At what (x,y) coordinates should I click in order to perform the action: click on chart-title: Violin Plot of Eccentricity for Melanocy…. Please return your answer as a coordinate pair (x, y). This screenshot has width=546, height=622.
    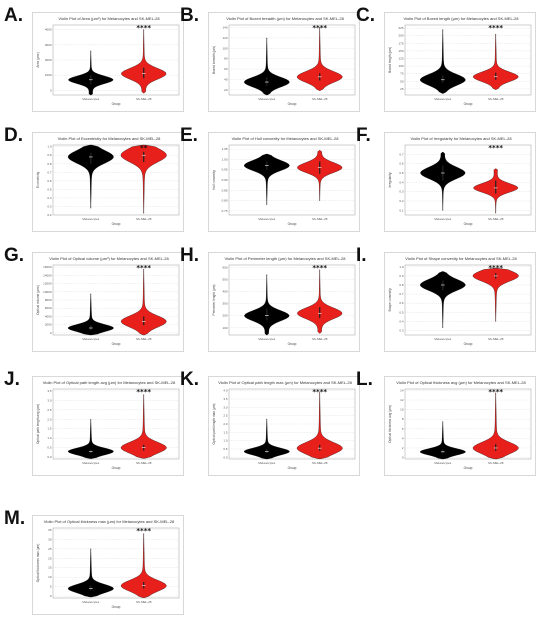
    Looking at the image, I should click on (109, 138).